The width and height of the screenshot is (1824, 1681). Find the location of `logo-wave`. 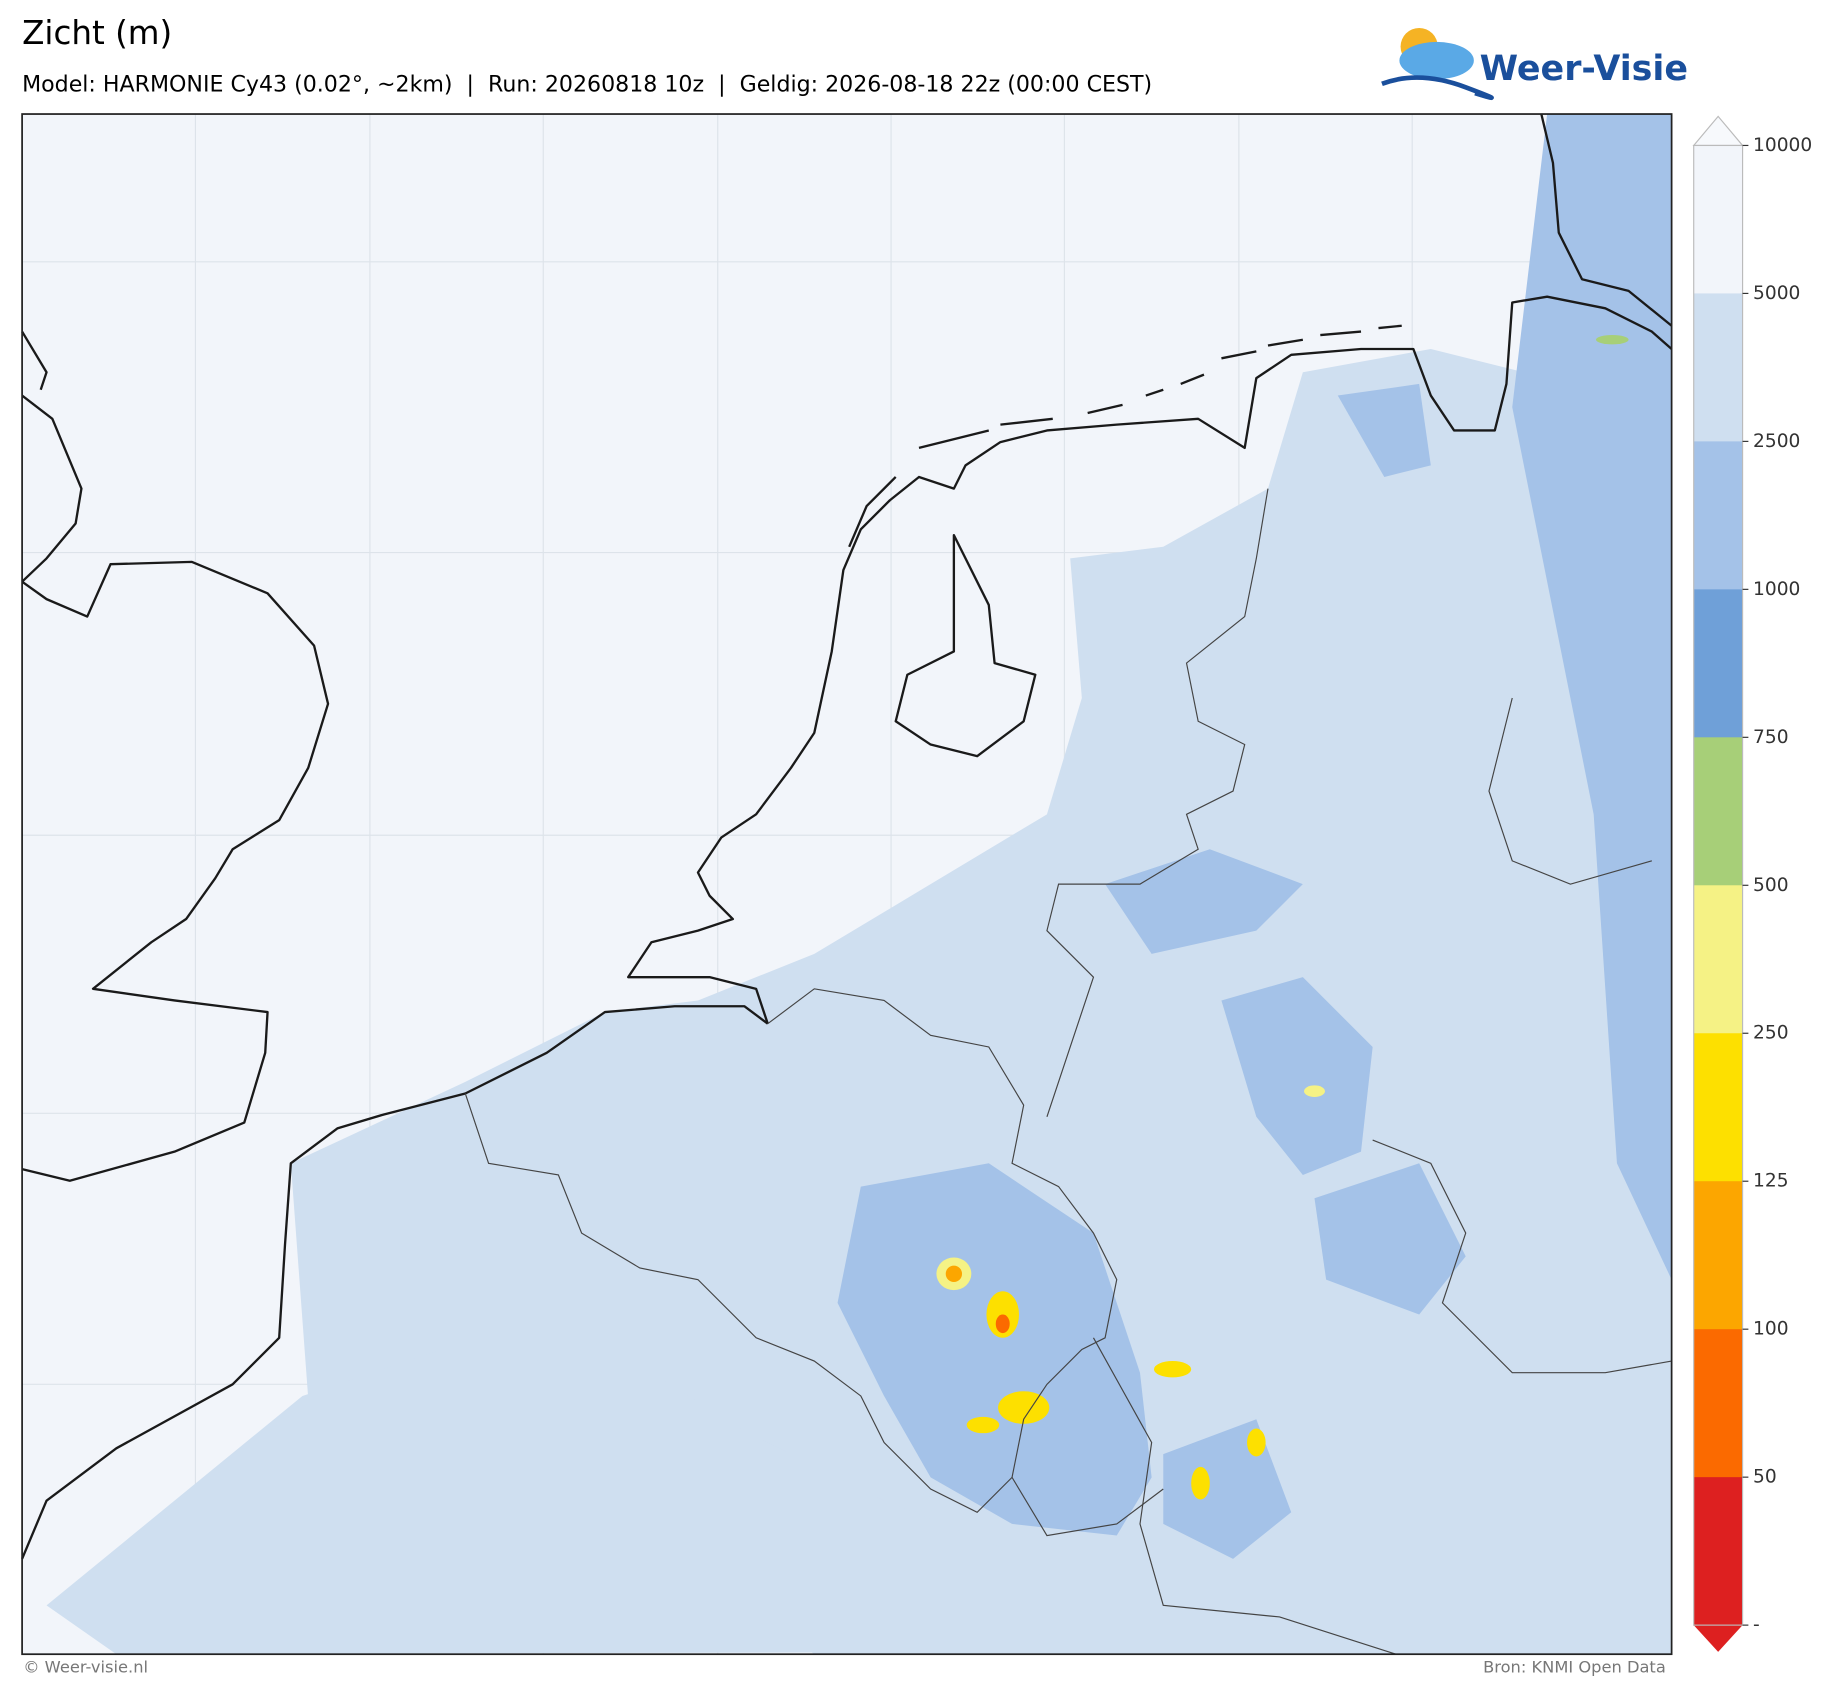

logo-wave is located at coordinates (1437, 88).